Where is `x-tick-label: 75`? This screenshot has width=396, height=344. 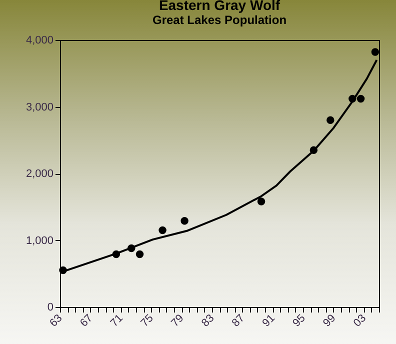
x-tick-label: 75 is located at coordinates (147, 321).